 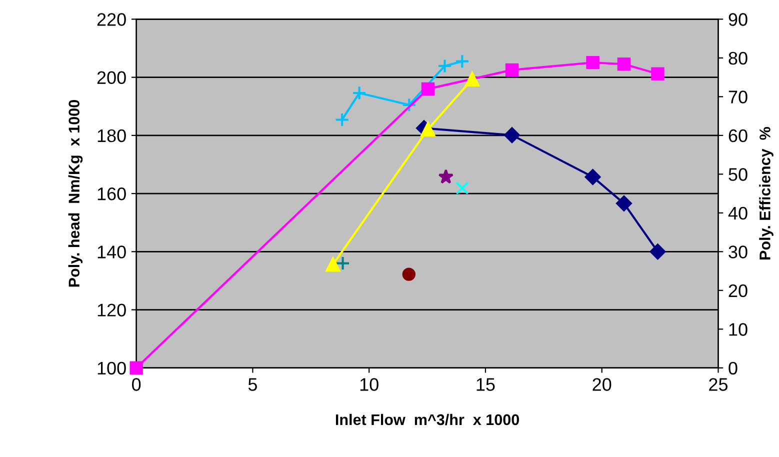 I want to click on y2-tick-label: 0, so click(x=733, y=368).